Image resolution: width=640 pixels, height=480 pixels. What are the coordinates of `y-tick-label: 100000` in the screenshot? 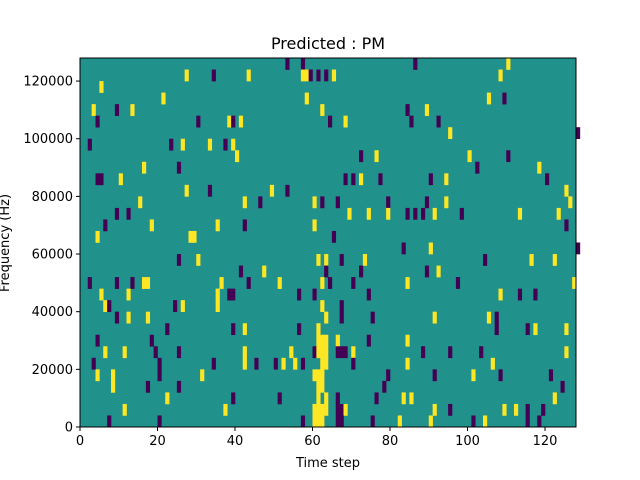 It's located at (48, 139).